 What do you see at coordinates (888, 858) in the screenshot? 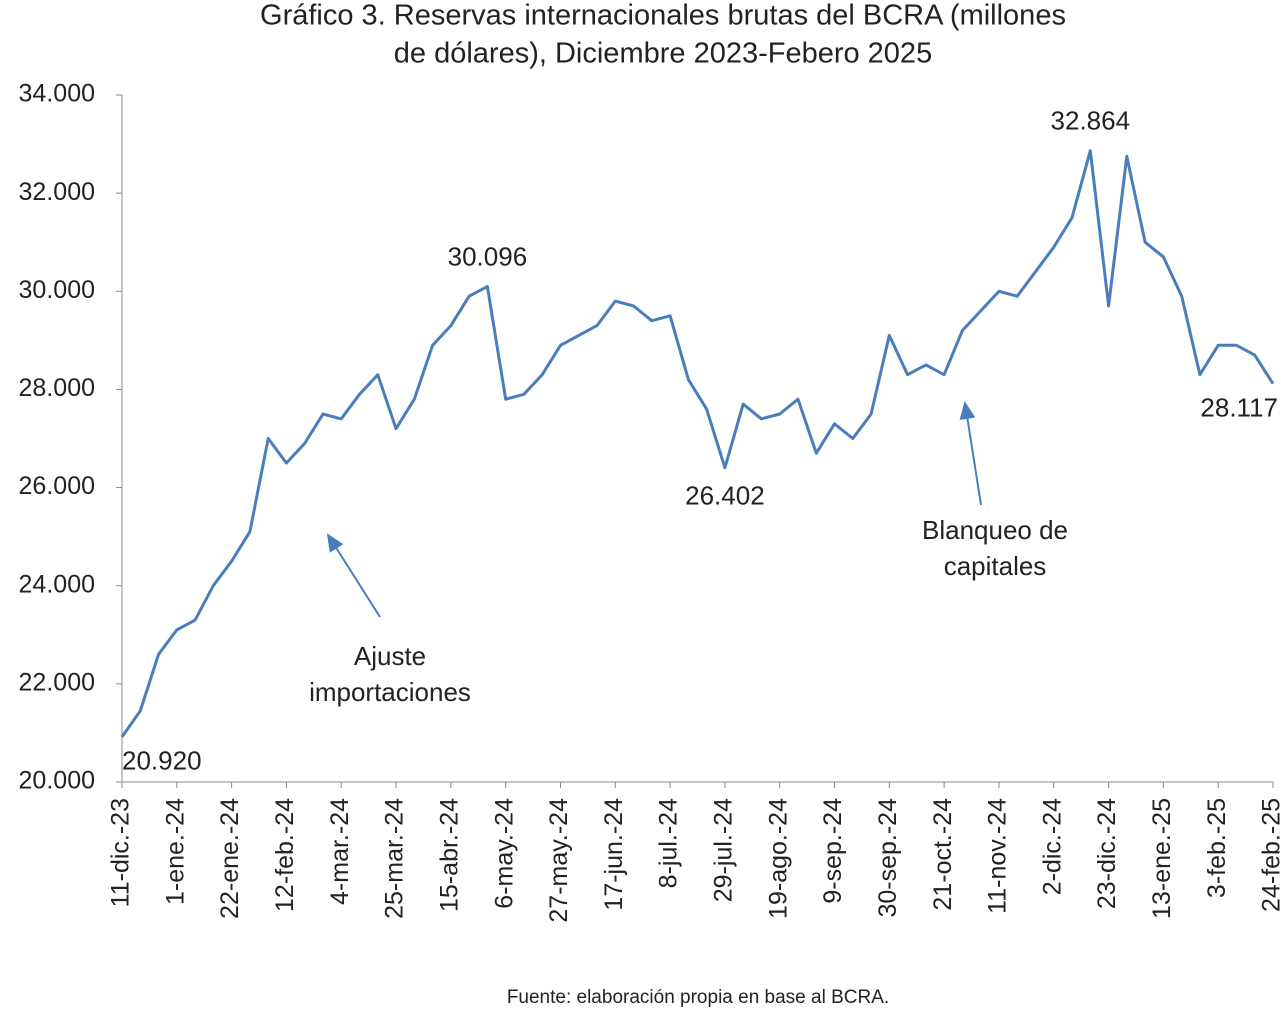
I see `x-tick-label: 30-sep.-24` at bounding box center [888, 858].